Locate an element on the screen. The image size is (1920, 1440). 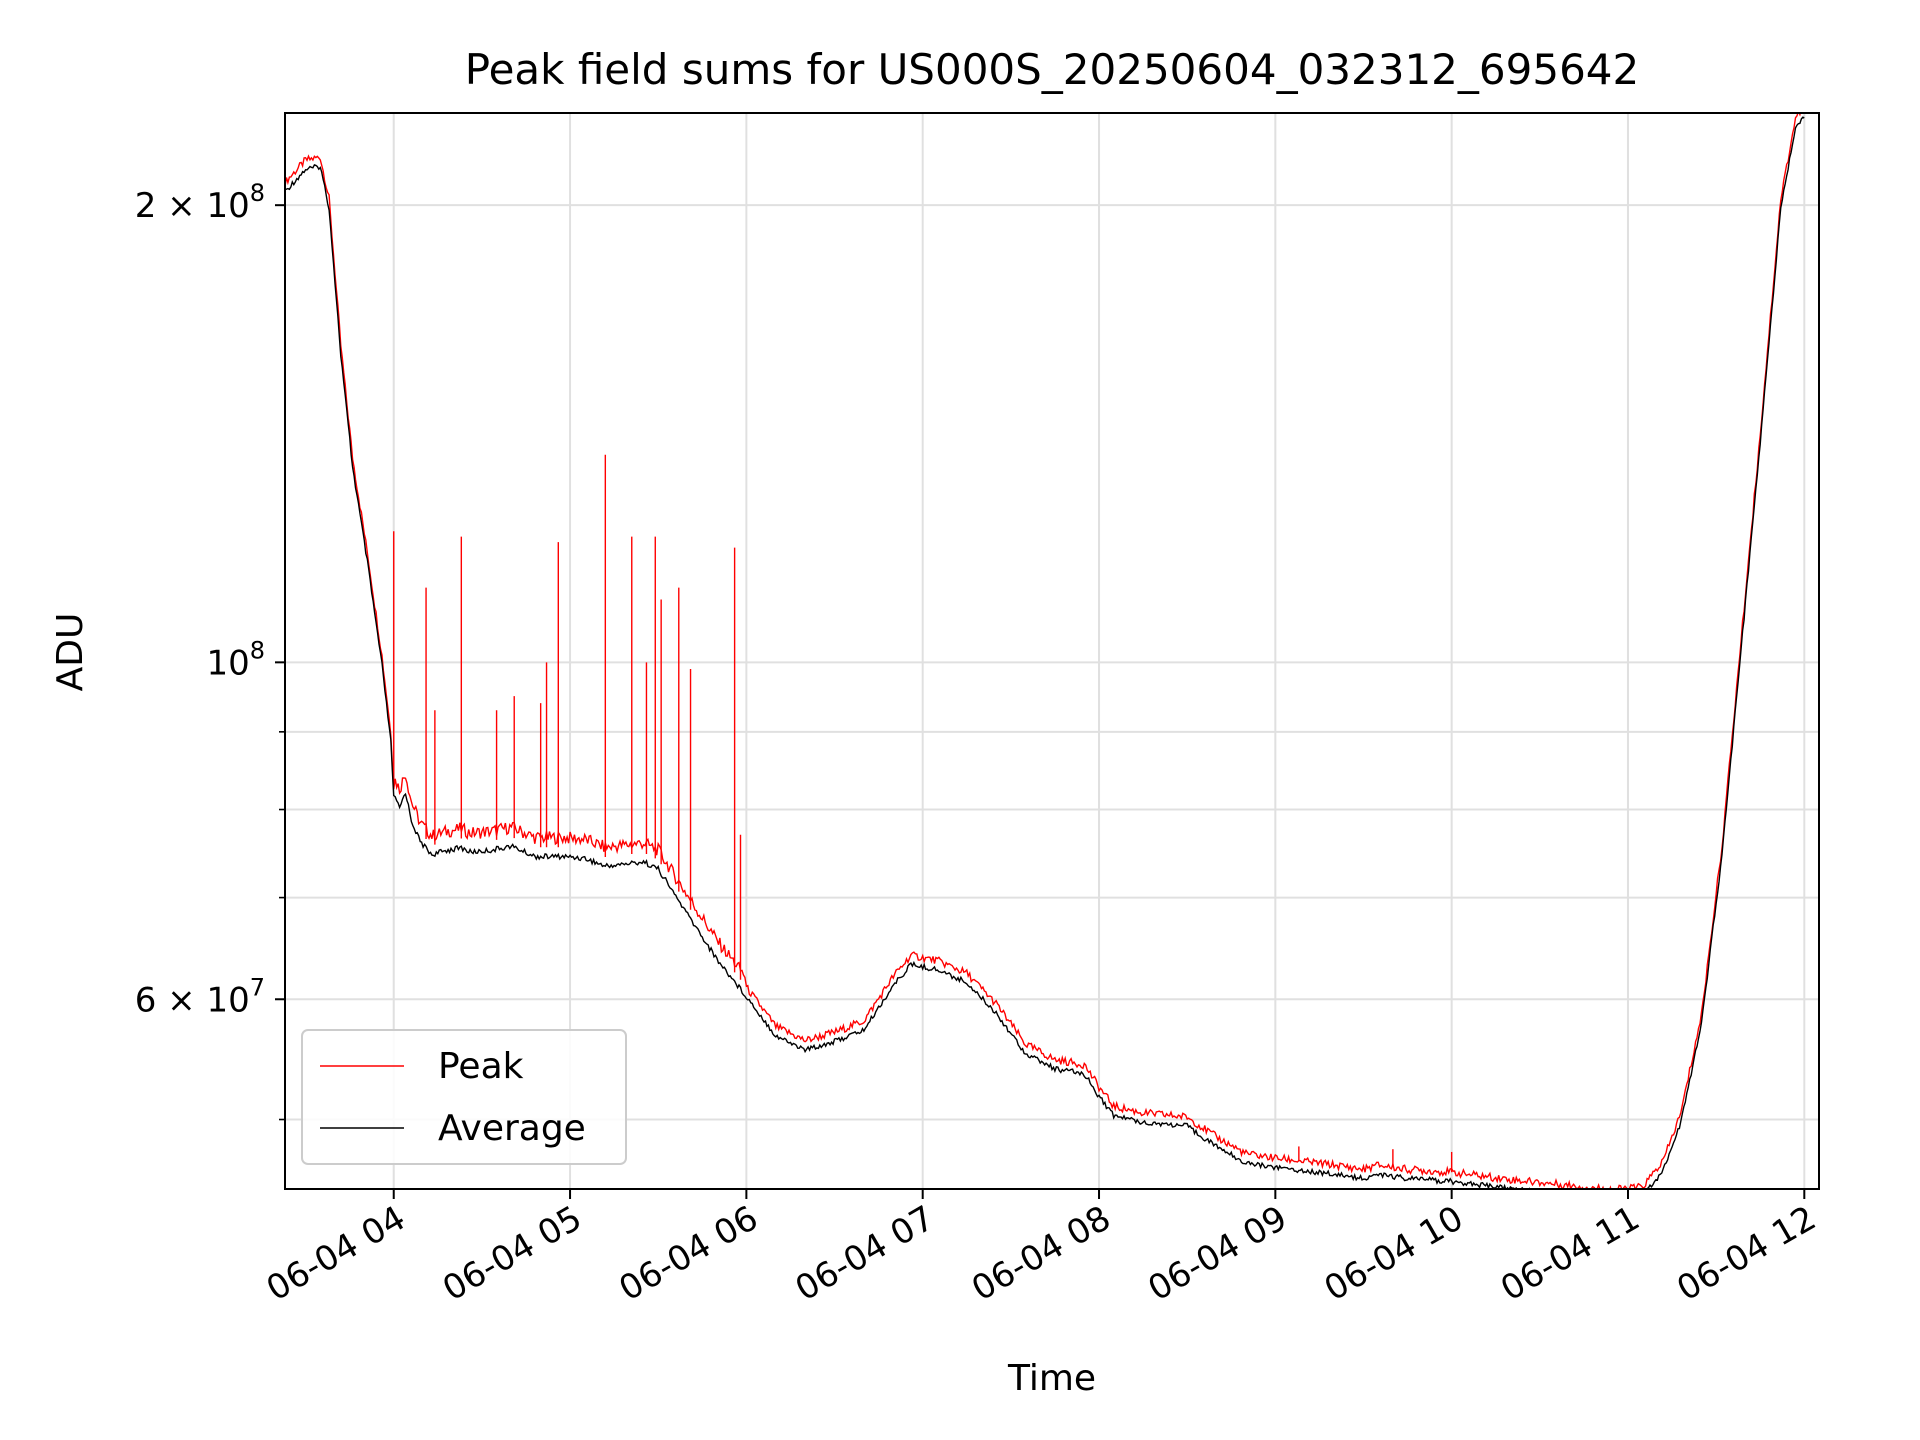
x-axis-title: Time is located at coordinates (1051, 1378).